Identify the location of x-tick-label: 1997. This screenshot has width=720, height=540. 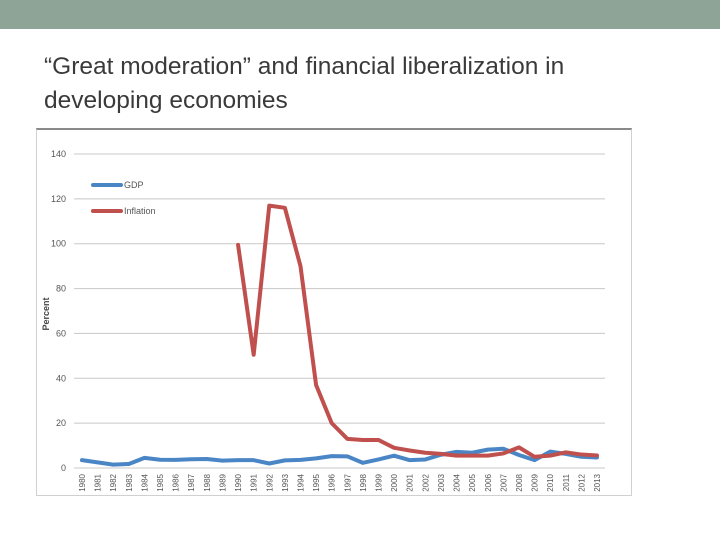
(347, 482).